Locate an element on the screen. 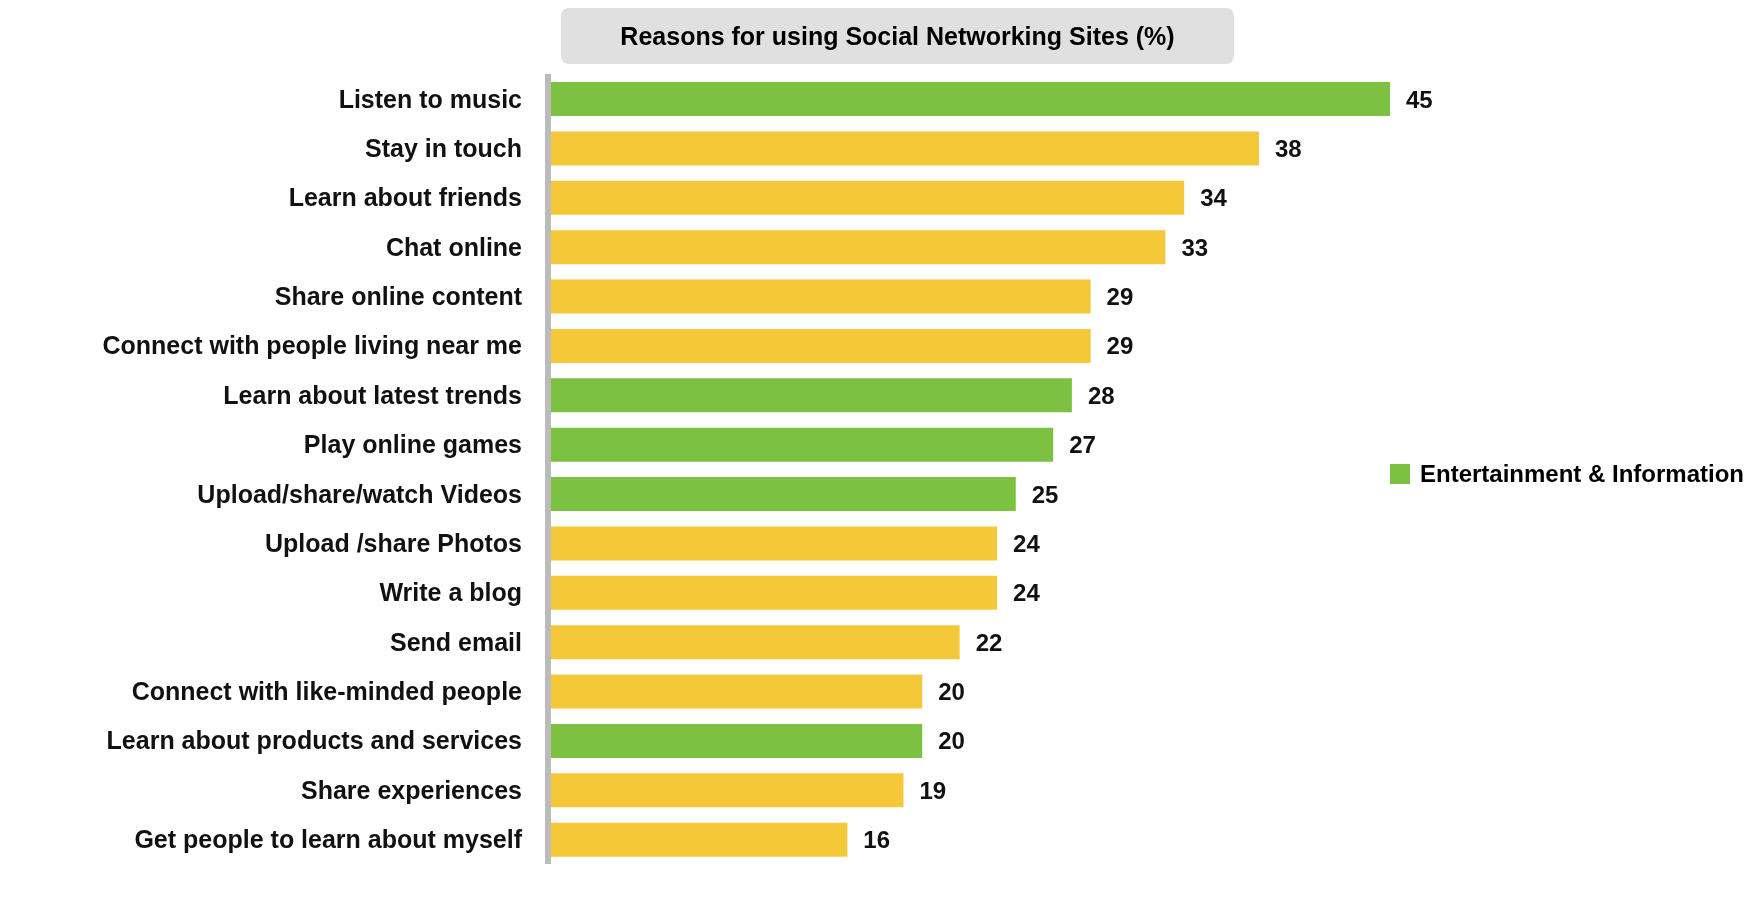  y-tick-label: Stay in touch is located at coordinates (443, 147).